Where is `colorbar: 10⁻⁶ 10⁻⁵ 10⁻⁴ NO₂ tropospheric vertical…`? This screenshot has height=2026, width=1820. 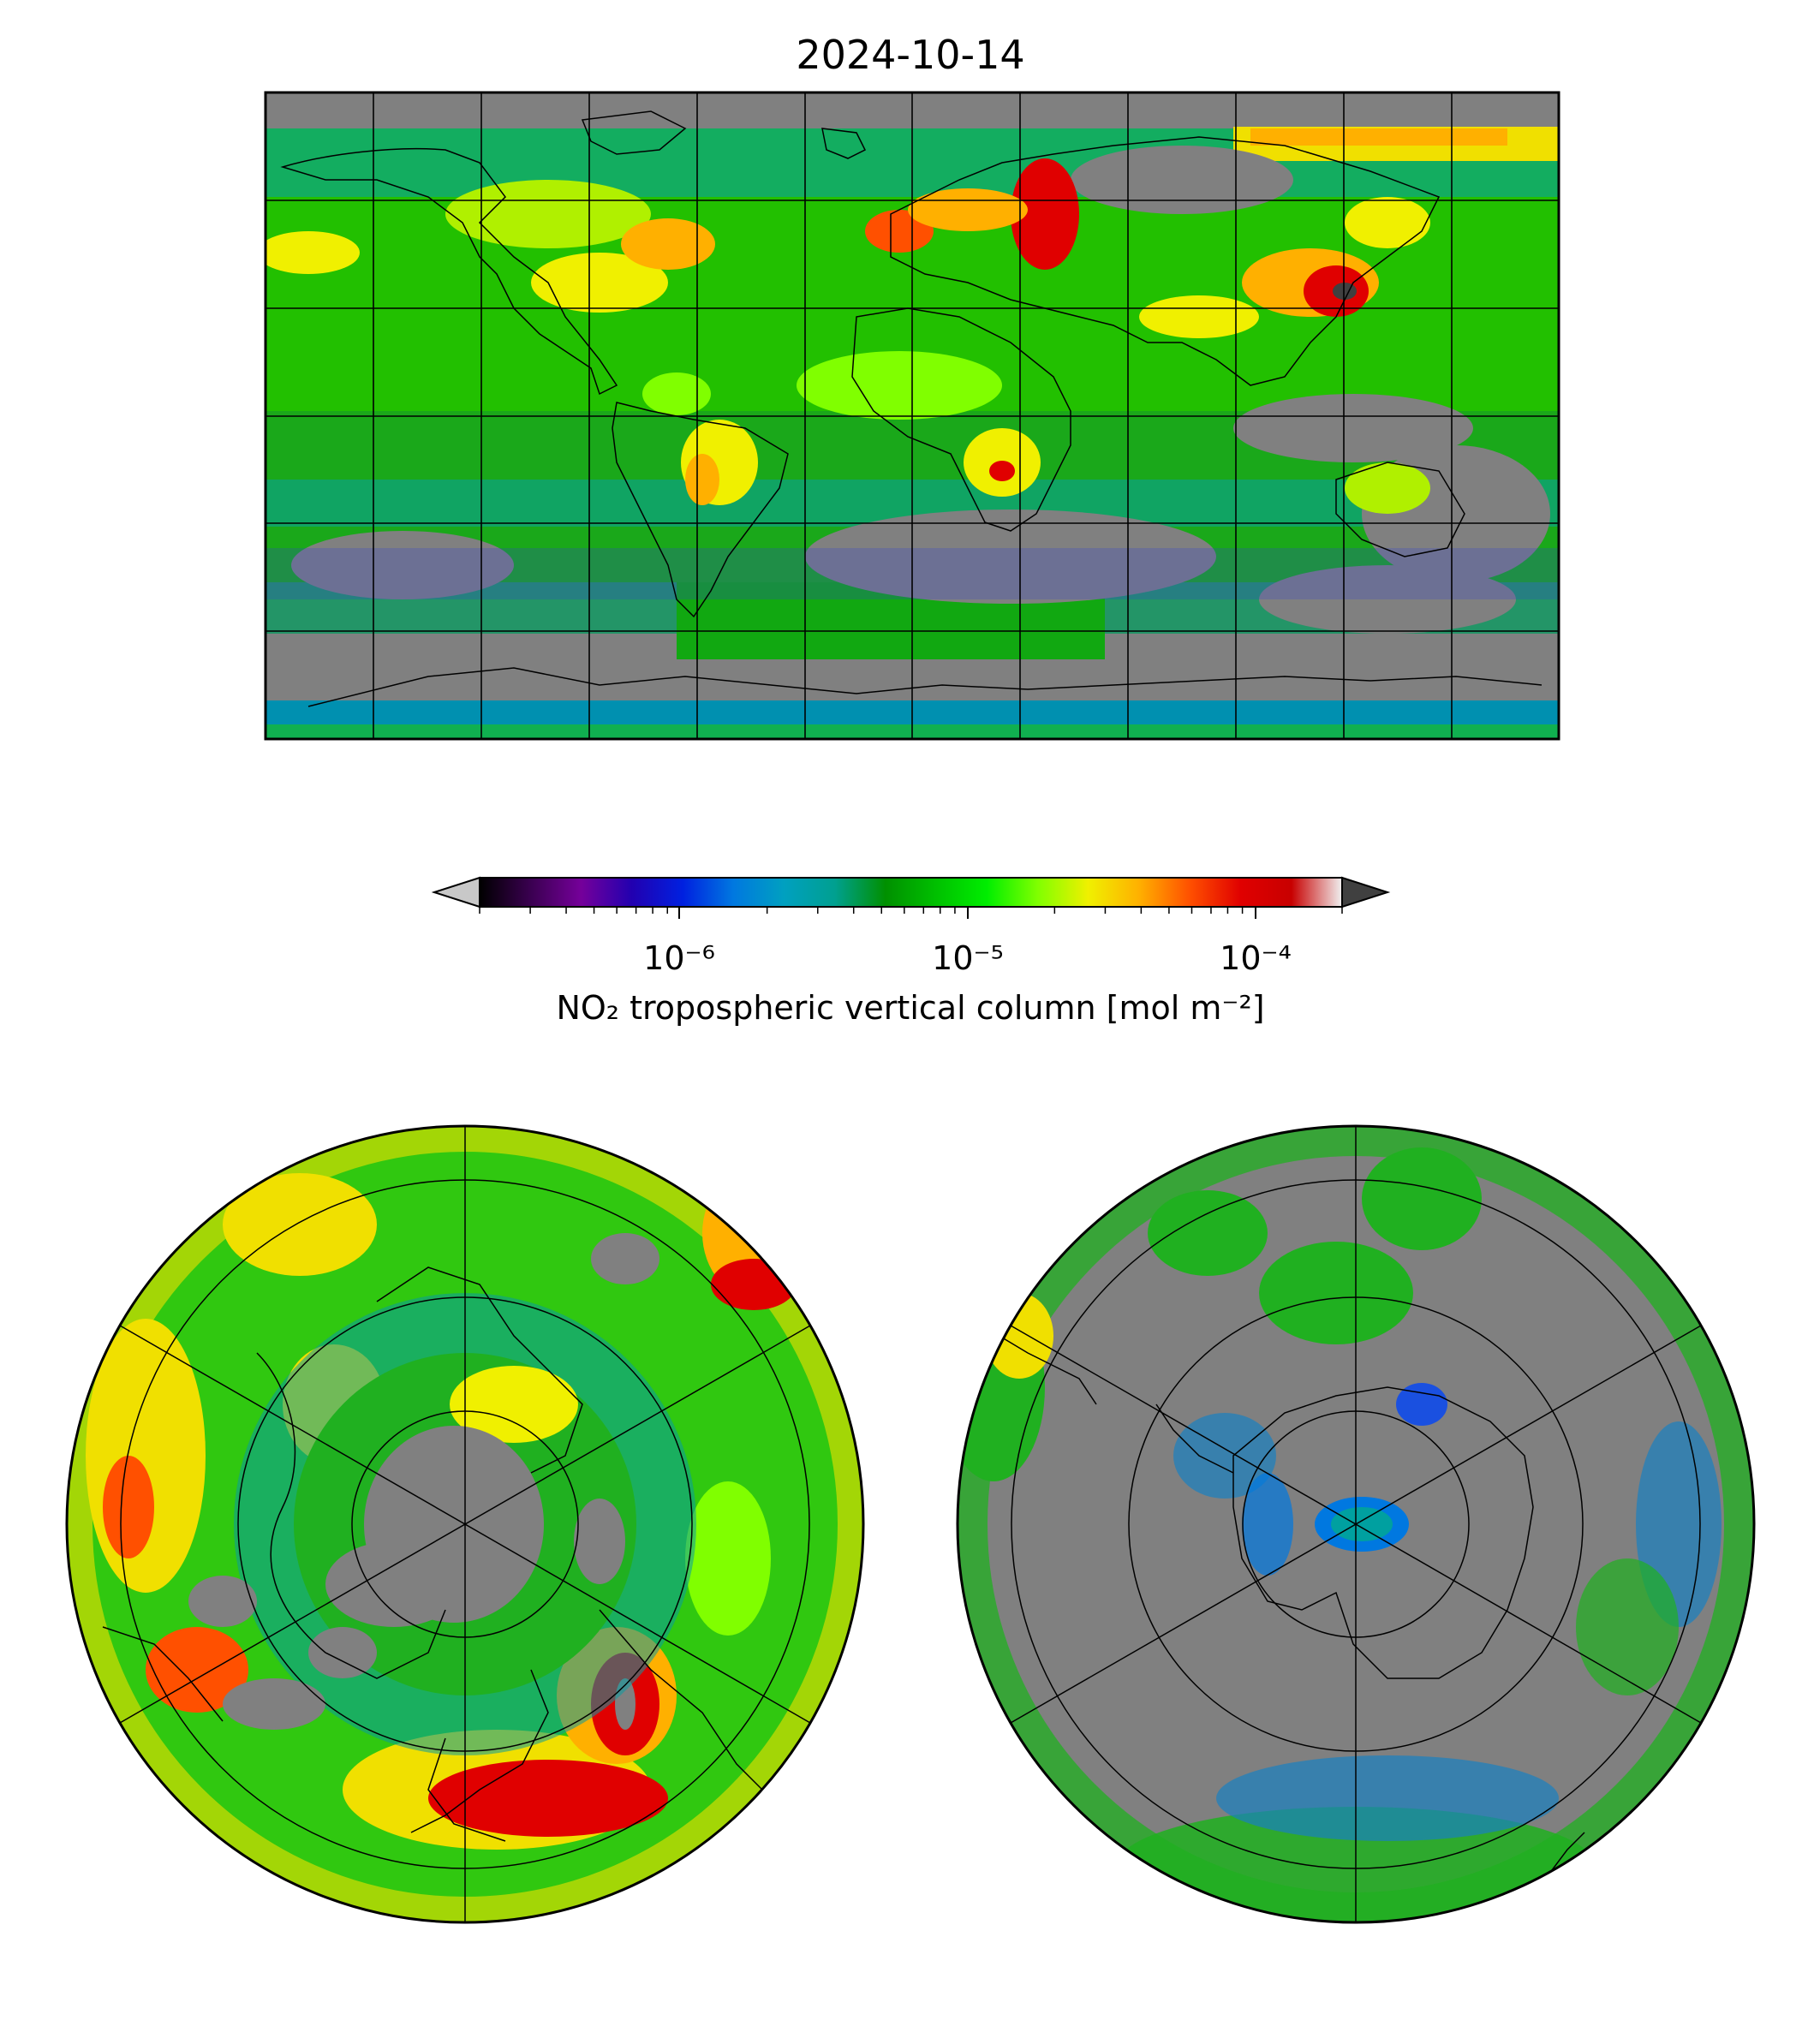 colorbar: 10⁻⁶ 10⁻⁵ 10⁻⁴ NO₂ tropospheric vertical… is located at coordinates (911, 951).